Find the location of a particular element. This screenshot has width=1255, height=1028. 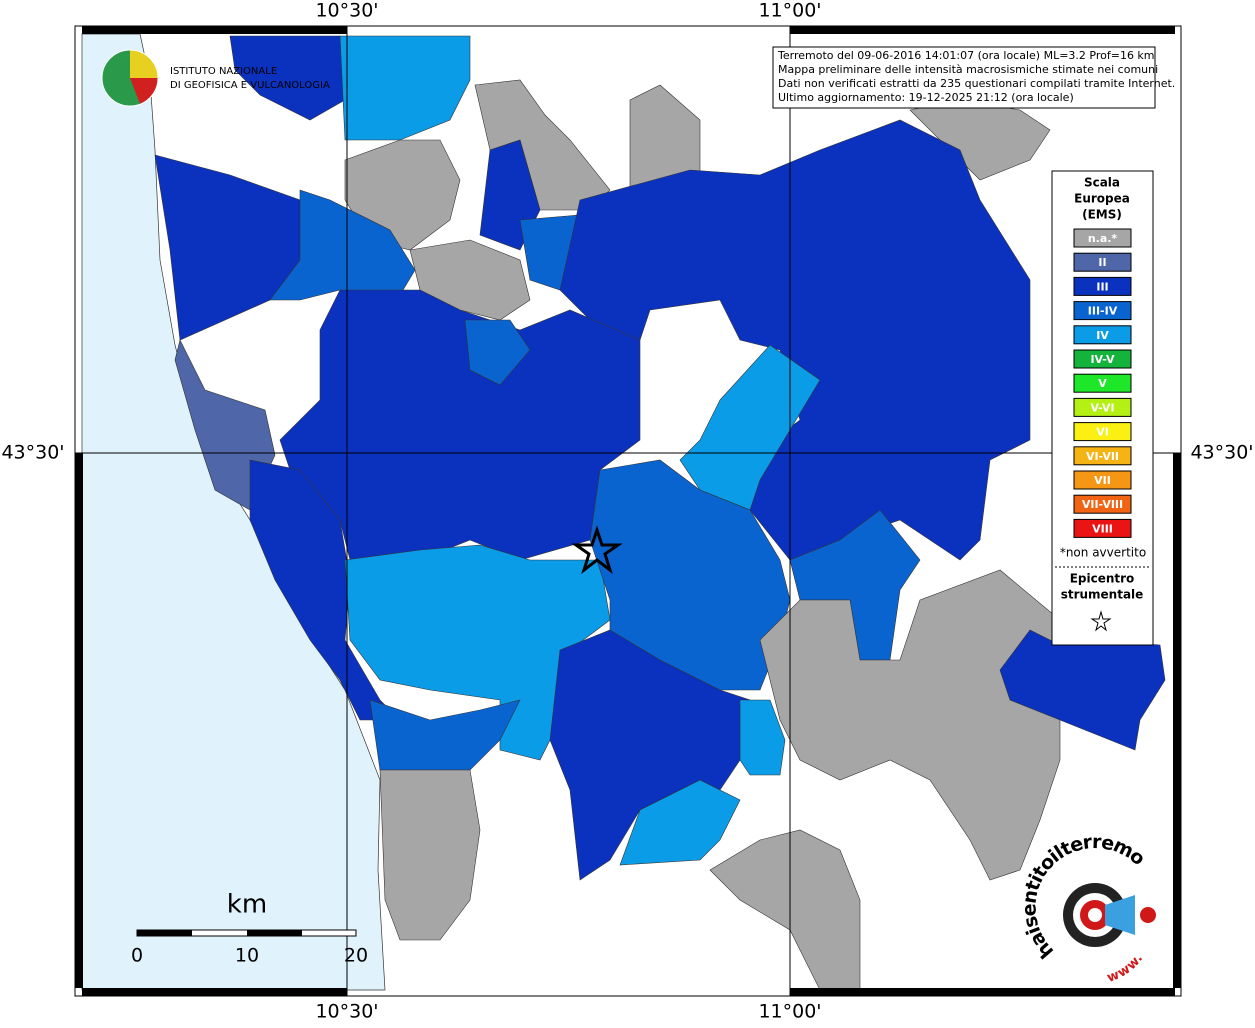

legend-label: IV-V is located at coordinates (1102, 359).